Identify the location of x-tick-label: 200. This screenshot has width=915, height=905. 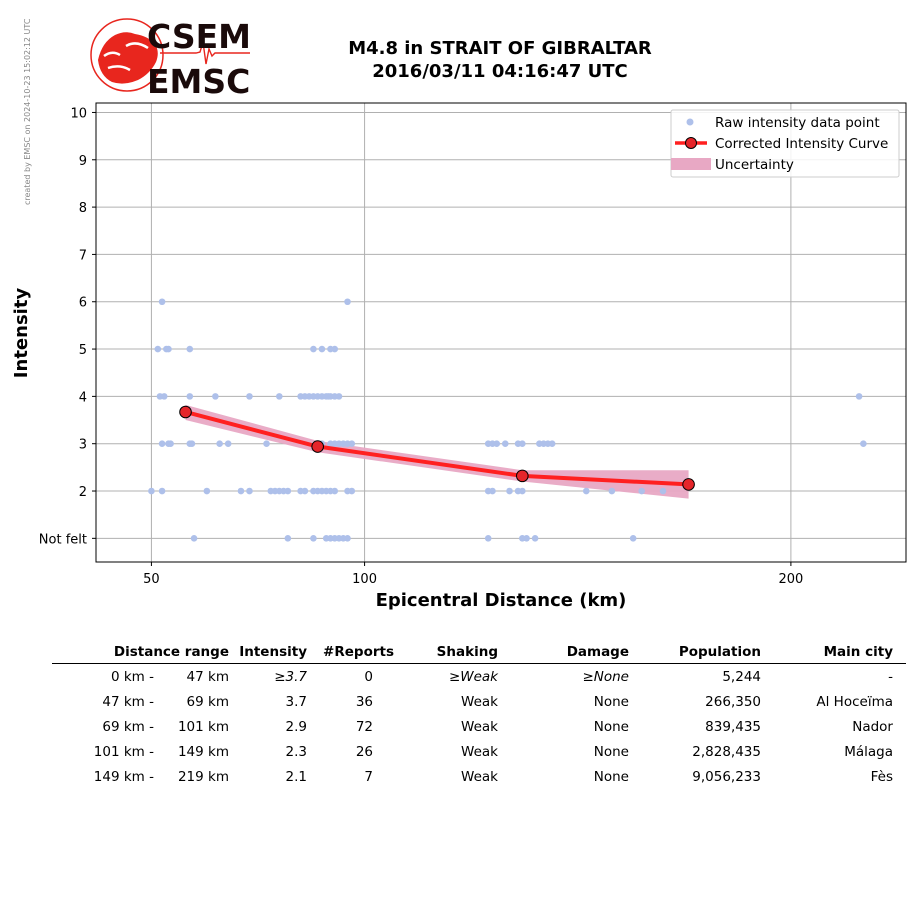
(790, 579).